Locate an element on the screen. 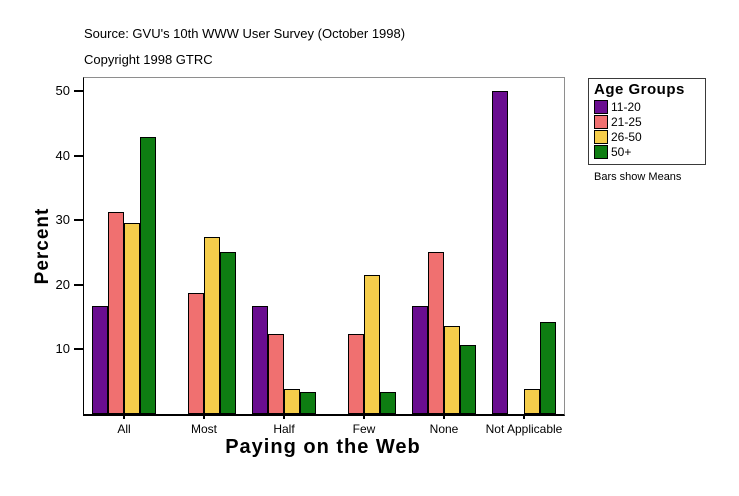  y-tick-label: 30 is located at coordinates (62, 219).